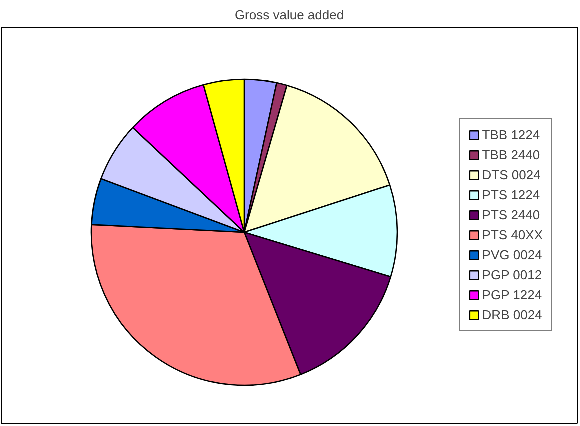 The width and height of the screenshot is (580, 426). Describe the element at coordinates (511, 215) in the screenshot. I see `legend-label: PTS 2440` at that location.